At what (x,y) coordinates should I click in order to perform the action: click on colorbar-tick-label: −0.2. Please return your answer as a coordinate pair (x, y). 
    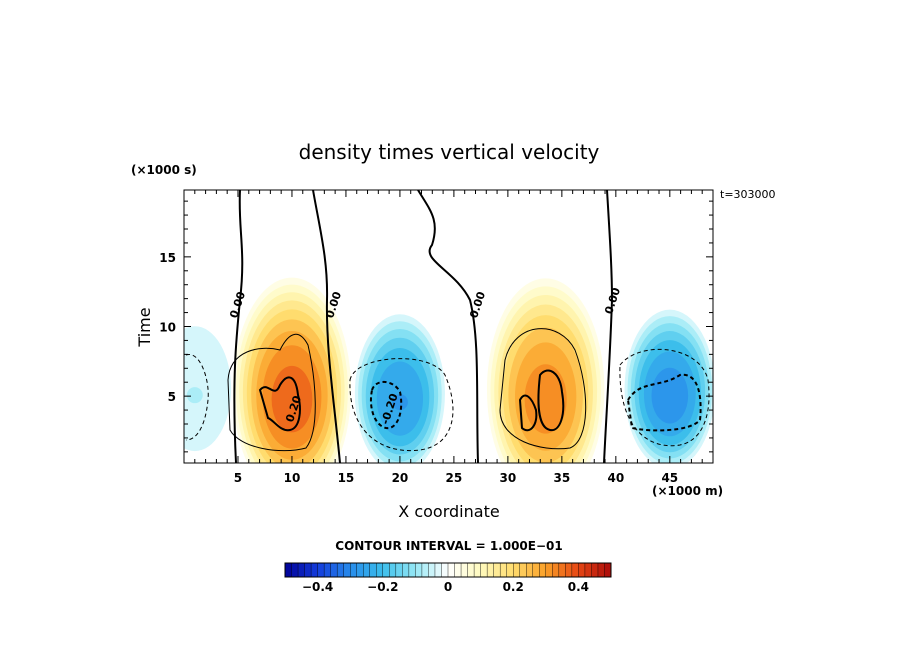
    Looking at the image, I should click on (382, 587).